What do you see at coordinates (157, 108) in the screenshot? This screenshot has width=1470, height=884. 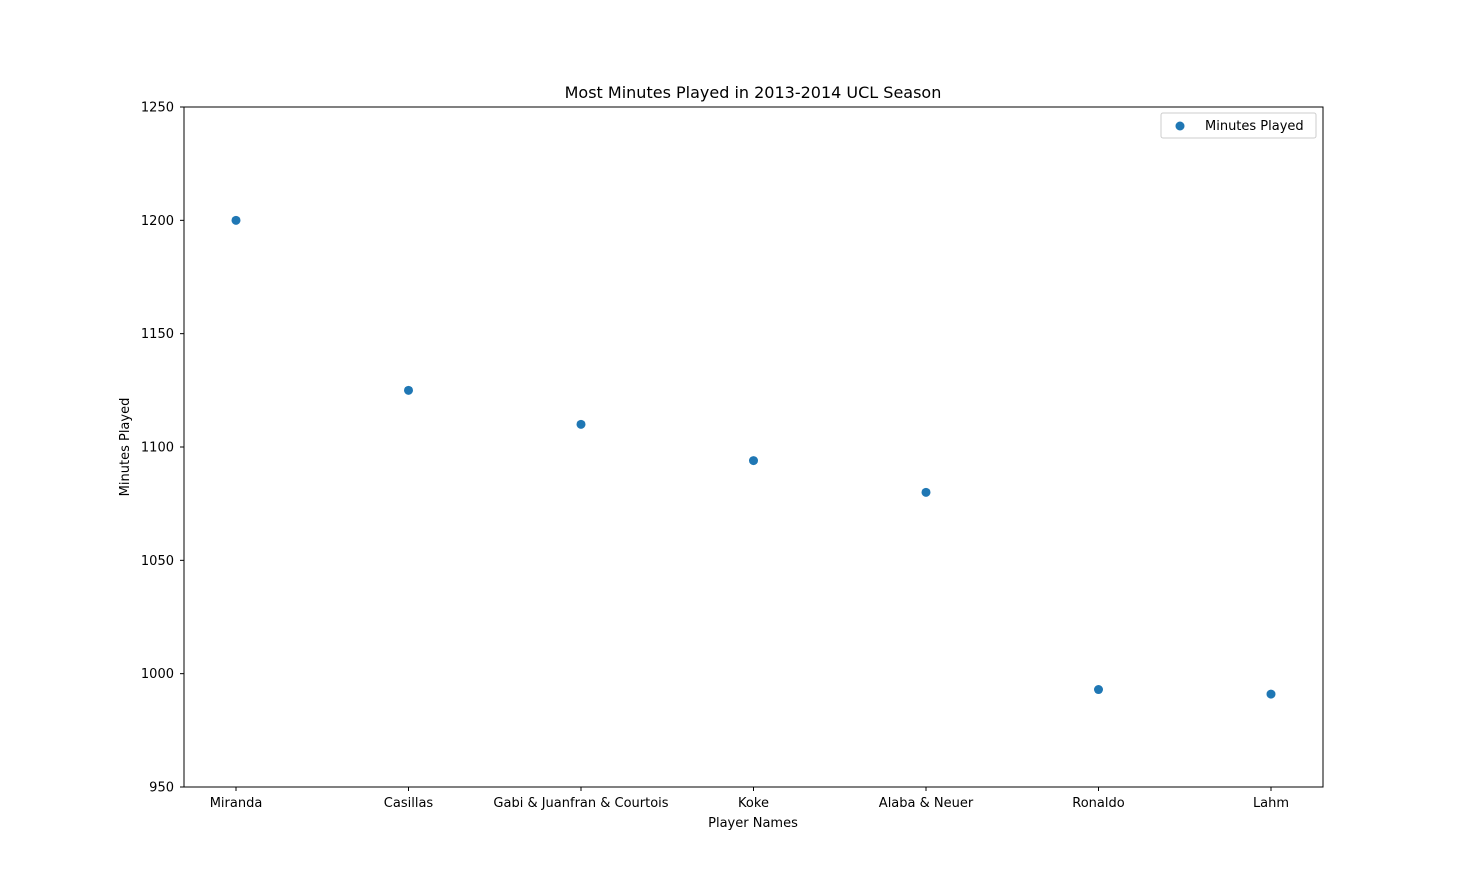 I see `y-tick-label: 1250` at bounding box center [157, 108].